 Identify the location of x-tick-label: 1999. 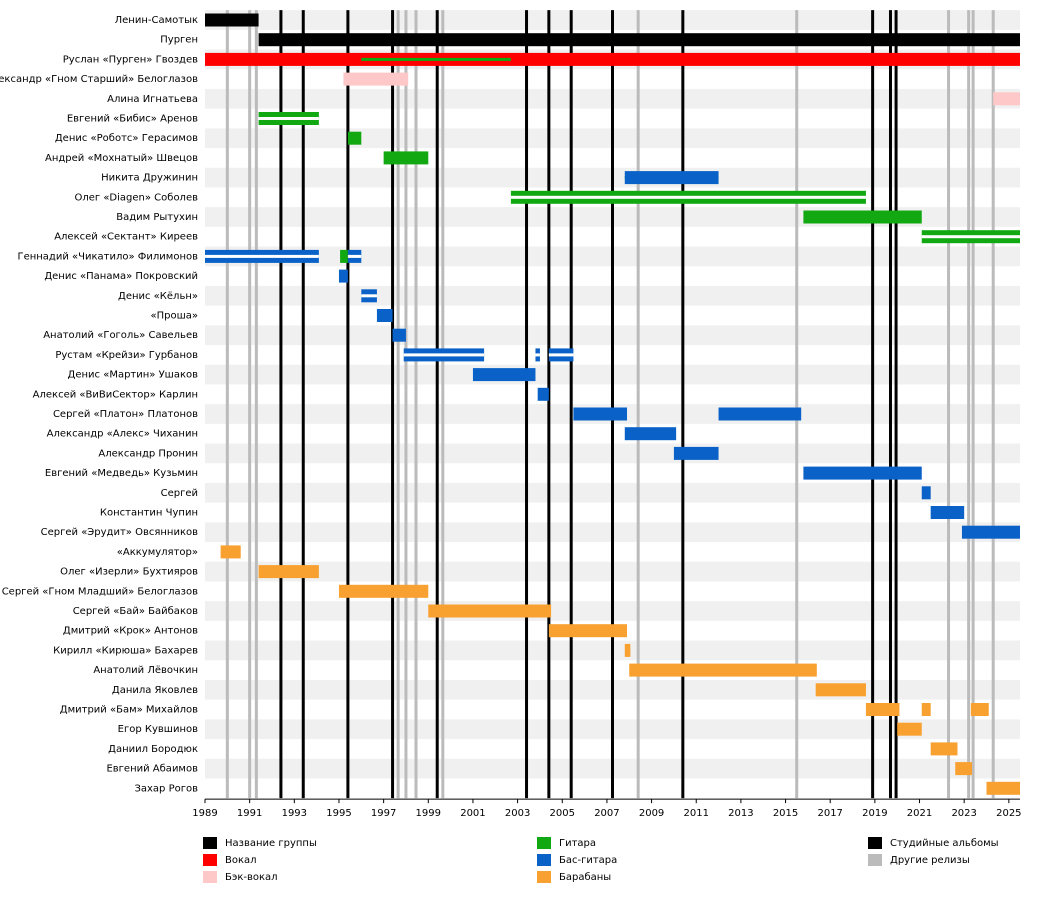
(428, 813).